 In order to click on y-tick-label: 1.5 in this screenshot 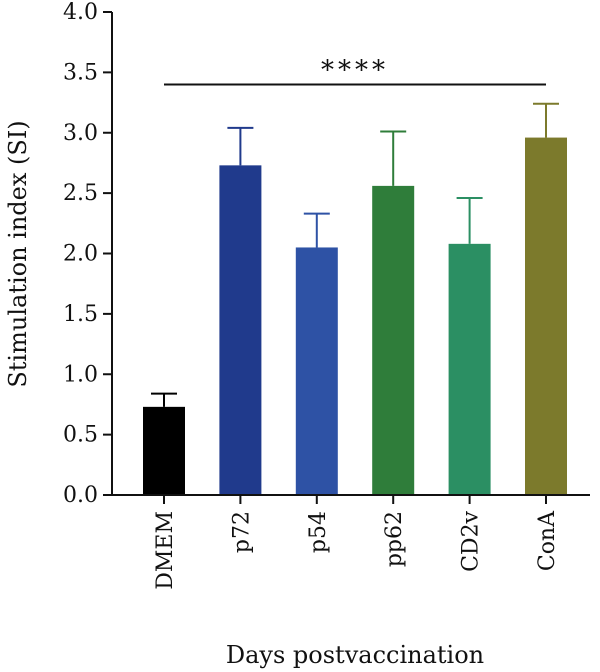, I will do `click(80, 314)`.